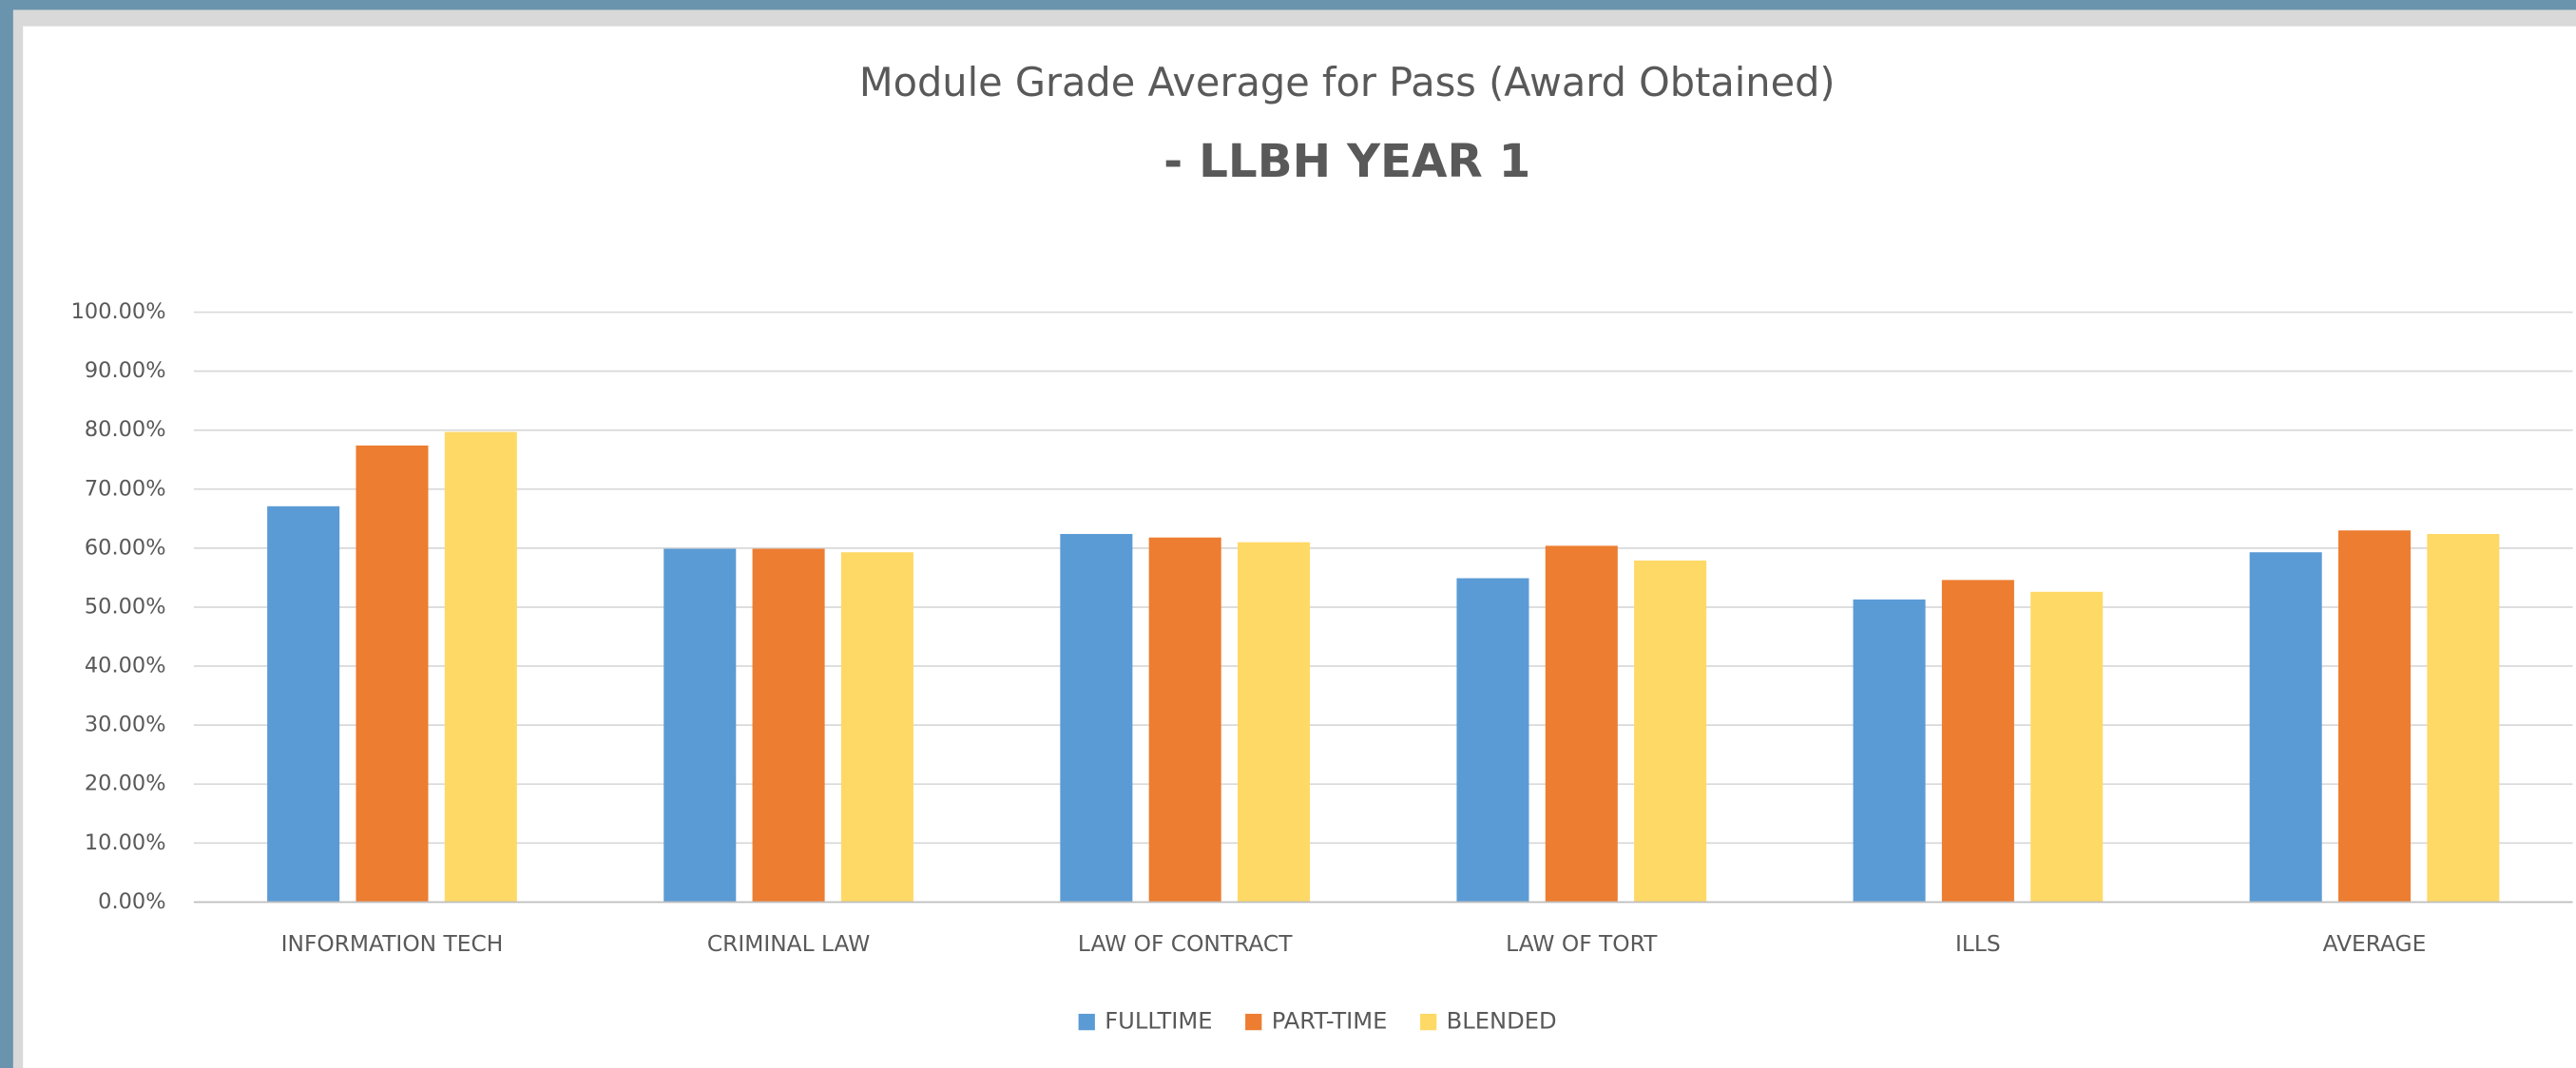  I want to click on y-tick-label: 50.00%, so click(125, 606).